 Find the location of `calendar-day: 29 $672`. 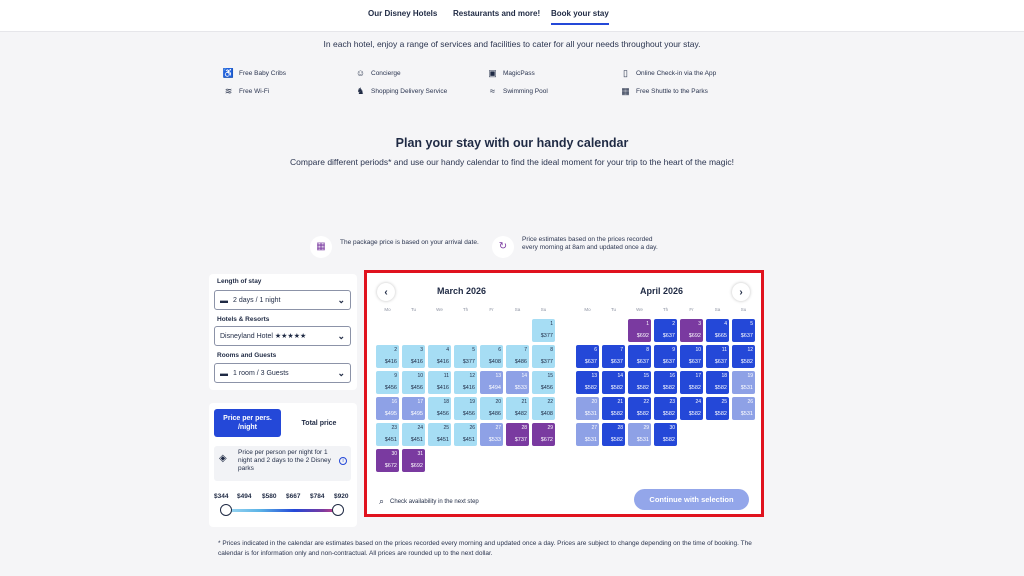

calendar-day: 29 $672 is located at coordinates (543, 434).